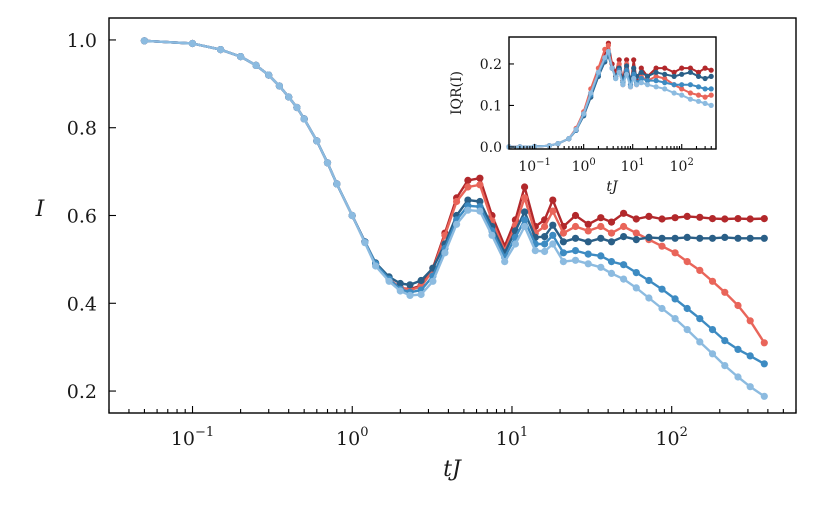 The width and height of the screenshot is (822, 511). What do you see at coordinates (491, 65) in the screenshot?
I see `y-tick-label: 0.2` at bounding box center [491, 65].